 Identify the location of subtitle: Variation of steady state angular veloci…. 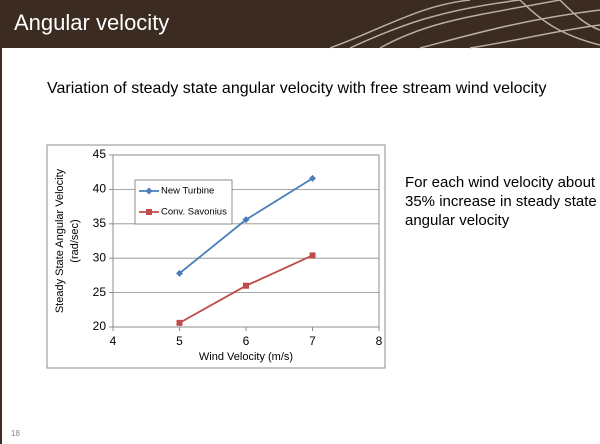
(297, 88).